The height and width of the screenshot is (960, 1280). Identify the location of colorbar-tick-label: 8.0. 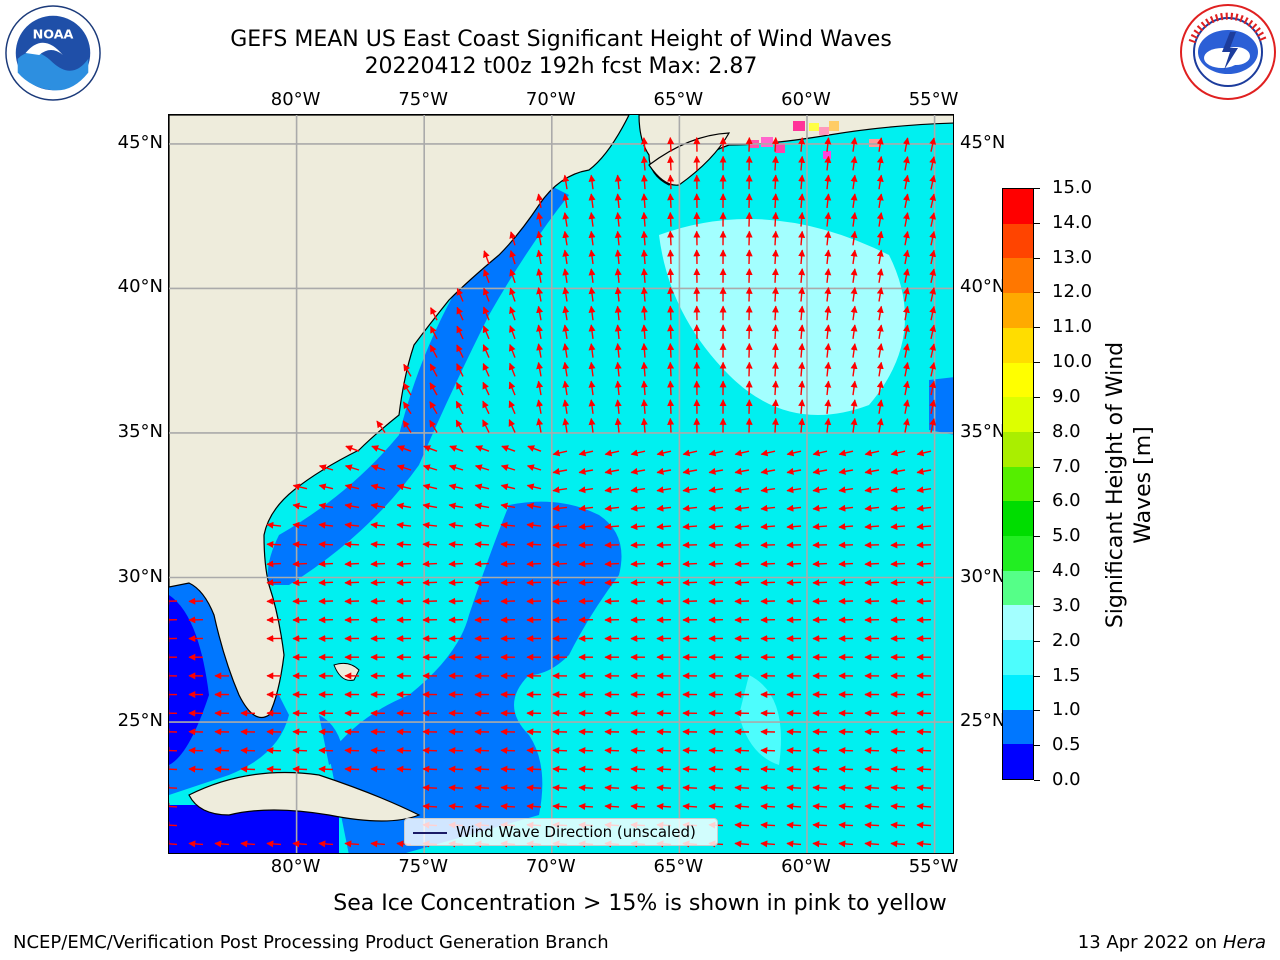
(1066, 431).